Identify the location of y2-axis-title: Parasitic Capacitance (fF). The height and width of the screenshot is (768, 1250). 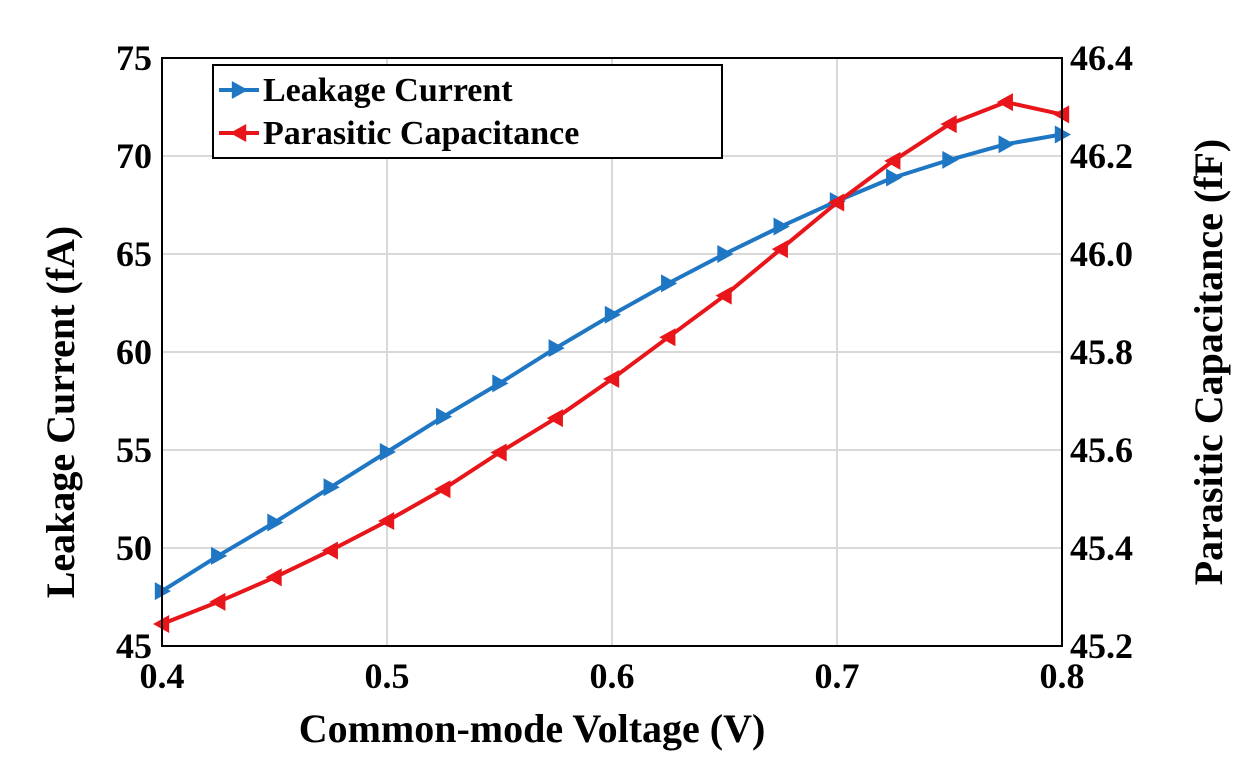
(1208, 362).